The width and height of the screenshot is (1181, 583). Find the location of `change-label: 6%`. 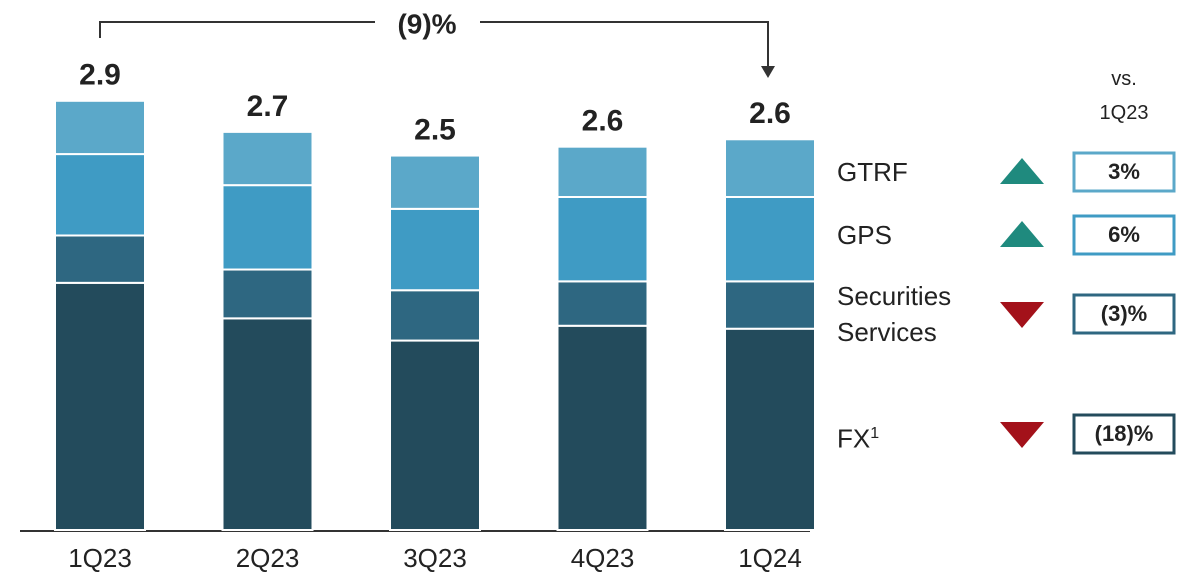

change-label: 6% is located at coordinates (1124, 234).